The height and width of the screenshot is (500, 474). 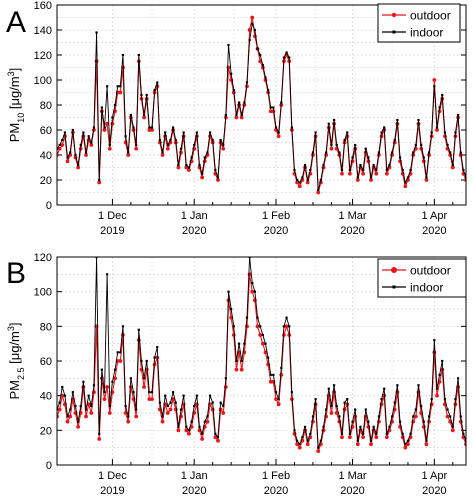 What do you see at coordinates (276, 491) in the screenshot?
I see `x-tick-label-year: 2020` at bounding box center [276, 491].